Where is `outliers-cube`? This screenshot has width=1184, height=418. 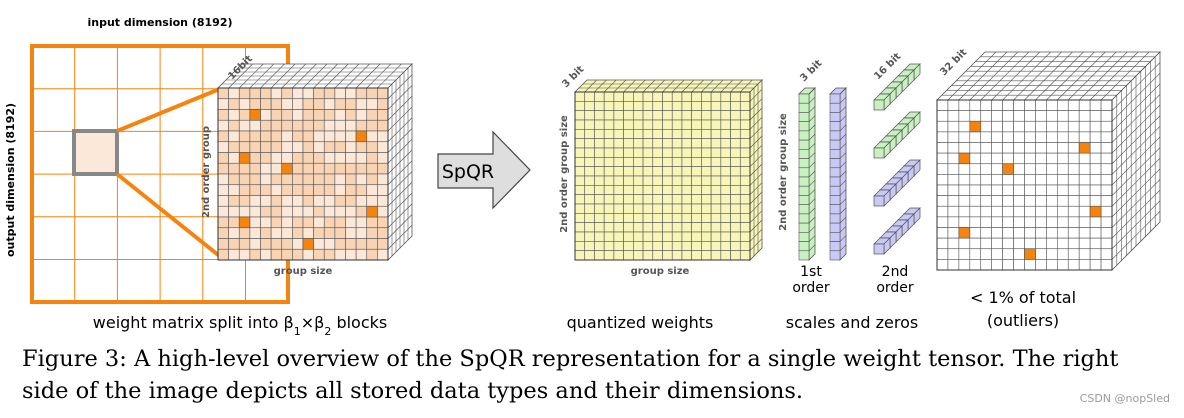 outliers-cube is located at coordinates (1048, 161).